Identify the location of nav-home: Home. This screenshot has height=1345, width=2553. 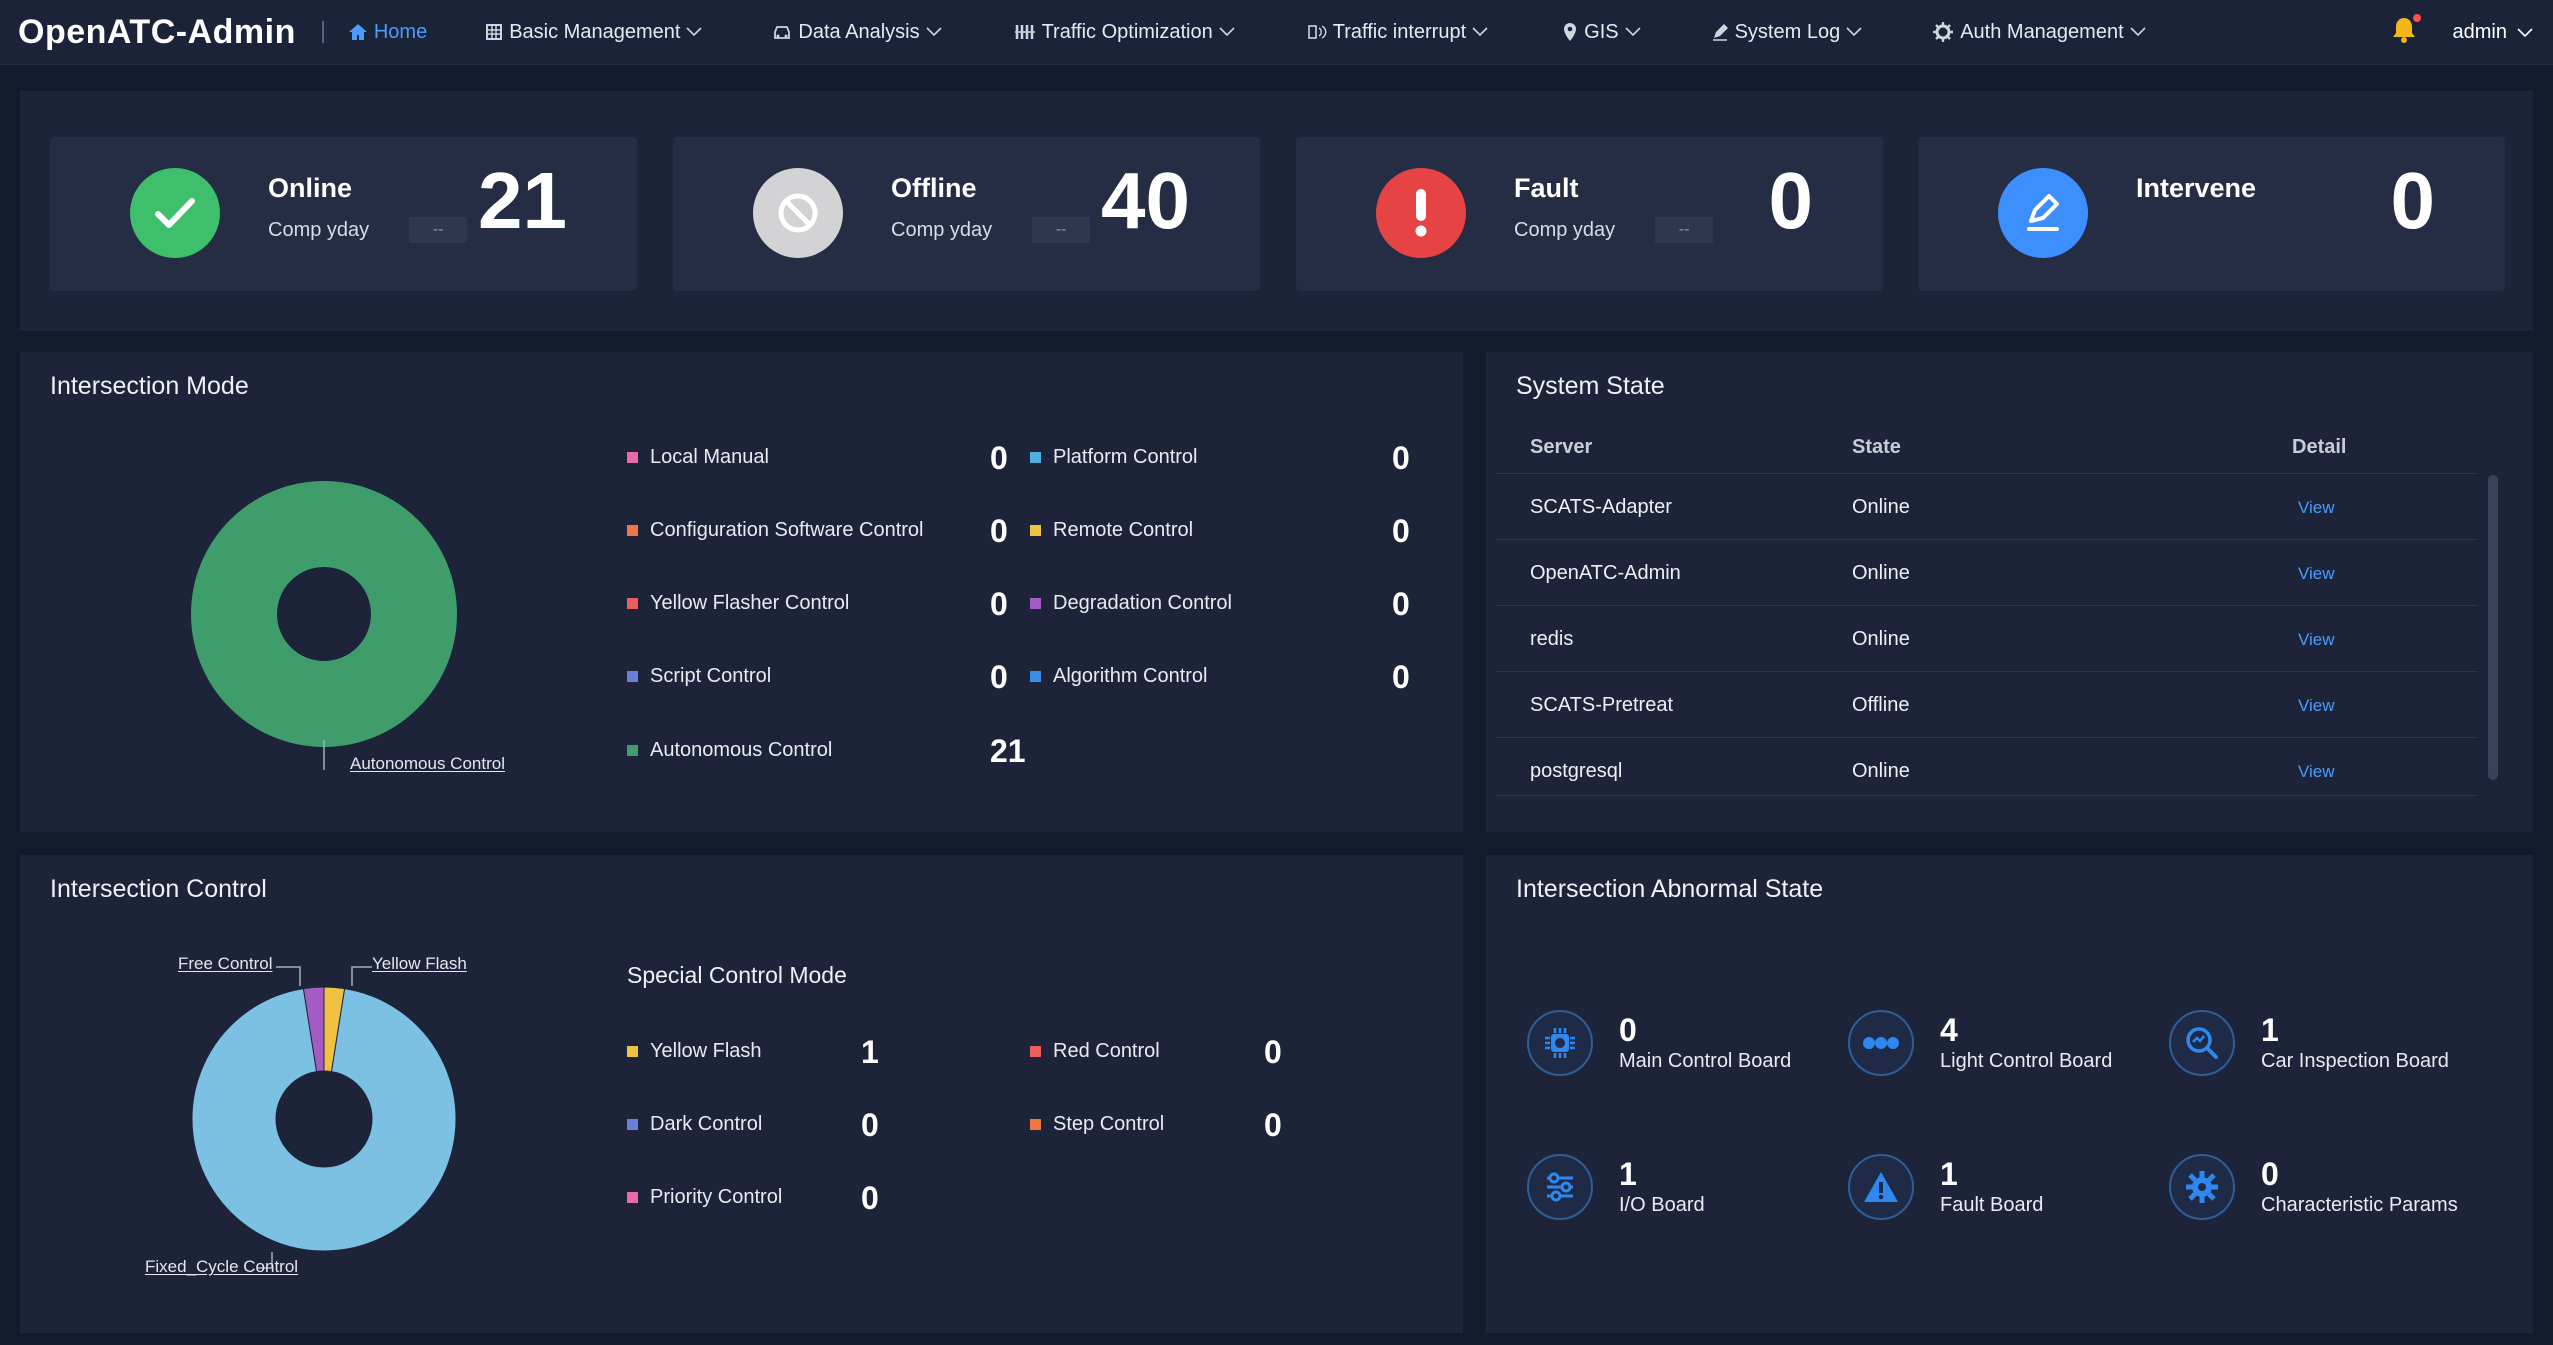
(387, 32).